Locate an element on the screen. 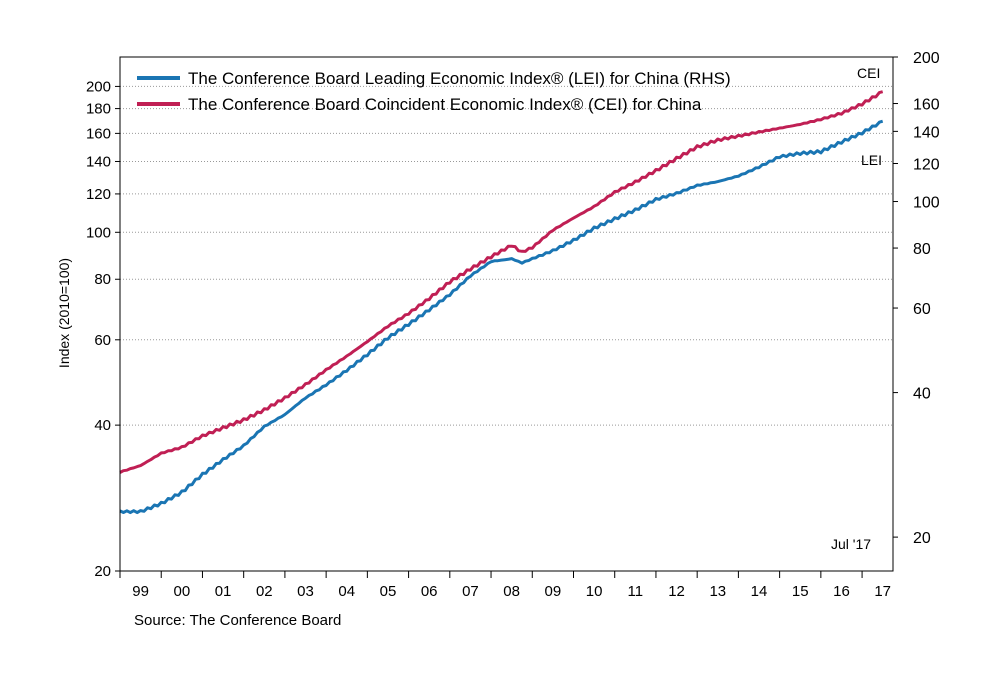 This screenshot has height=680, width=1000. annotation-date: Jul '17 is located at coordinates (851, 544).